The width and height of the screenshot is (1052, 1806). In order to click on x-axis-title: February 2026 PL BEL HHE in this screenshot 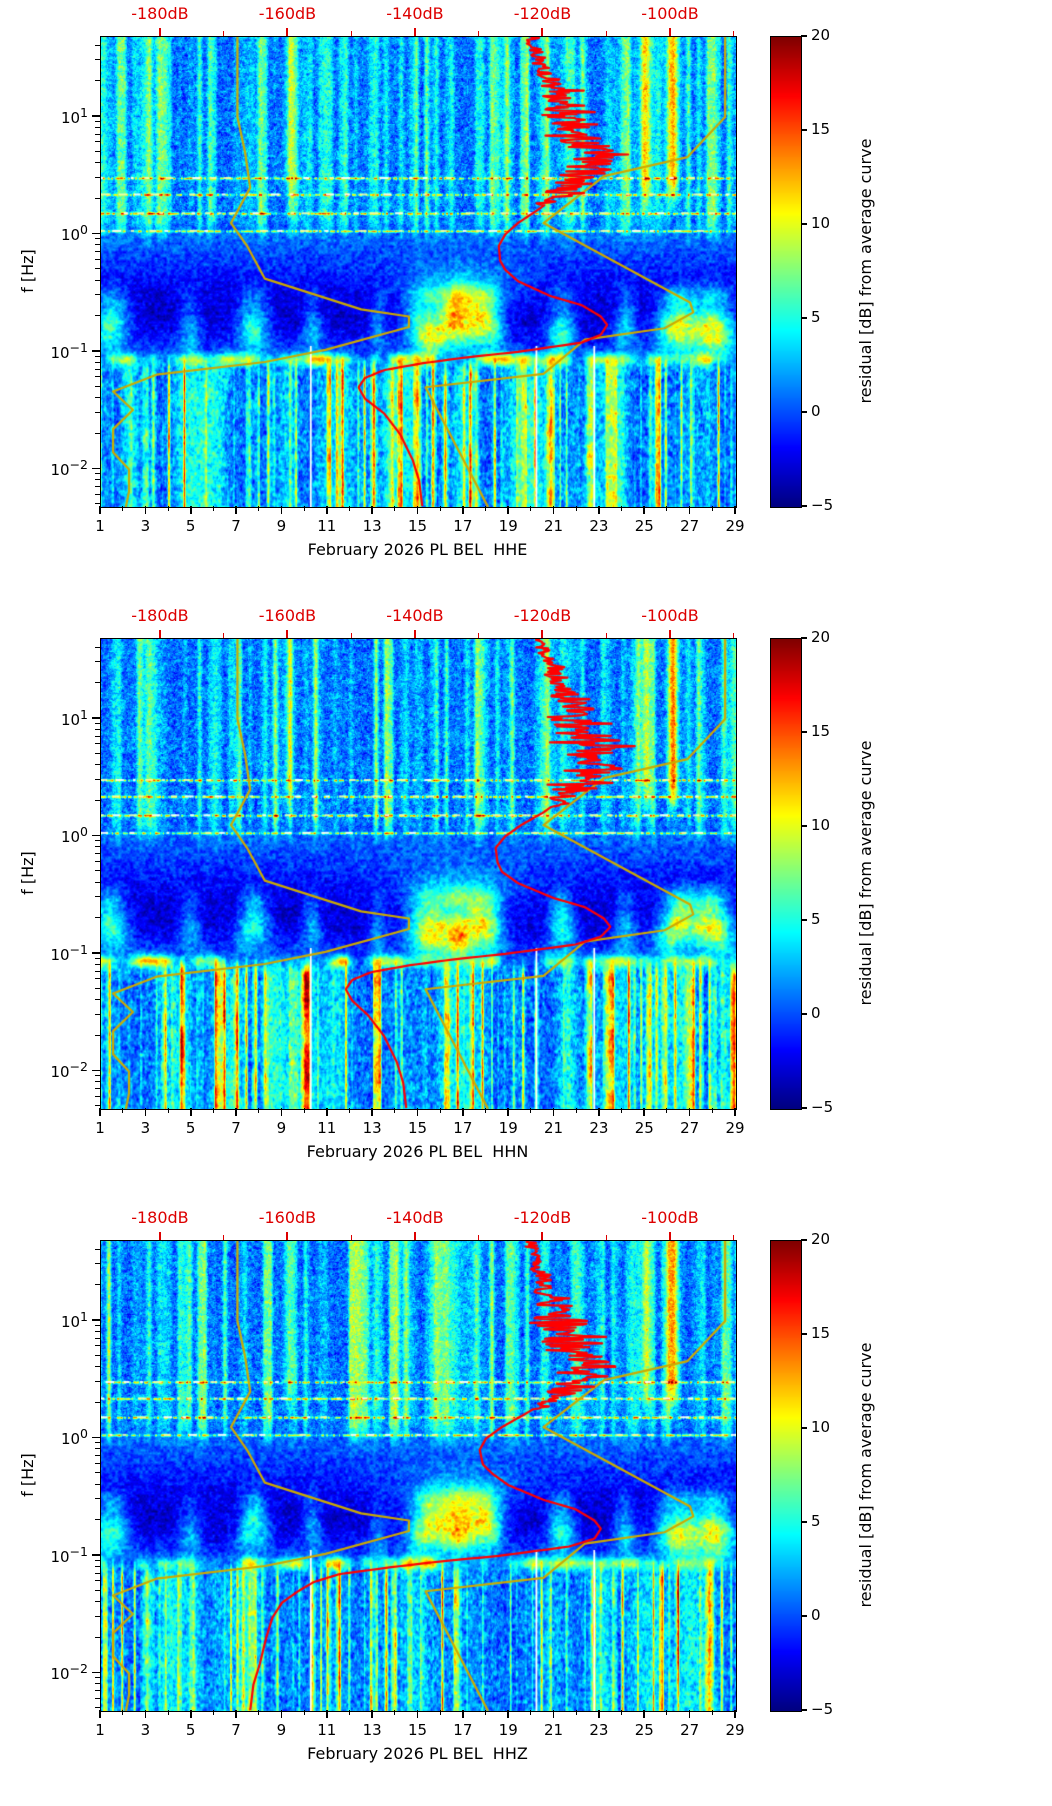, I will do `click(417, 549)`.